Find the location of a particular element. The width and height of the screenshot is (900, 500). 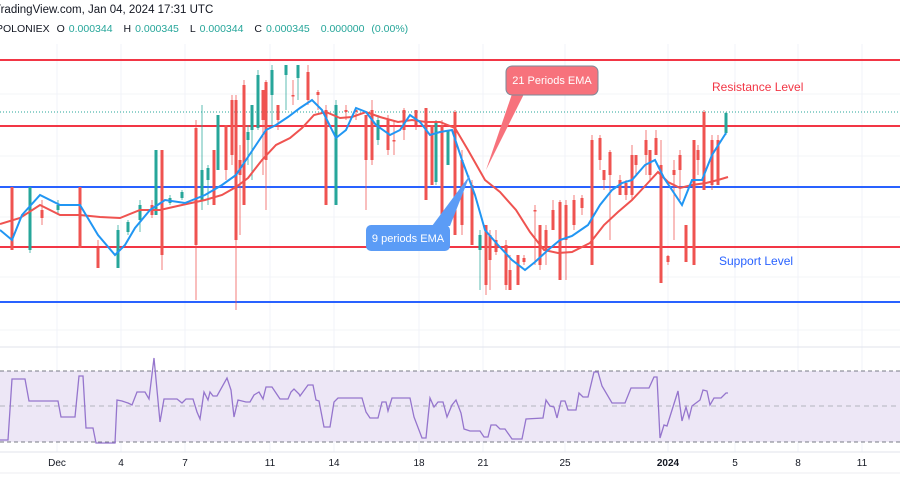

x-tick-label: 4 is located at coordinates (121, 463).